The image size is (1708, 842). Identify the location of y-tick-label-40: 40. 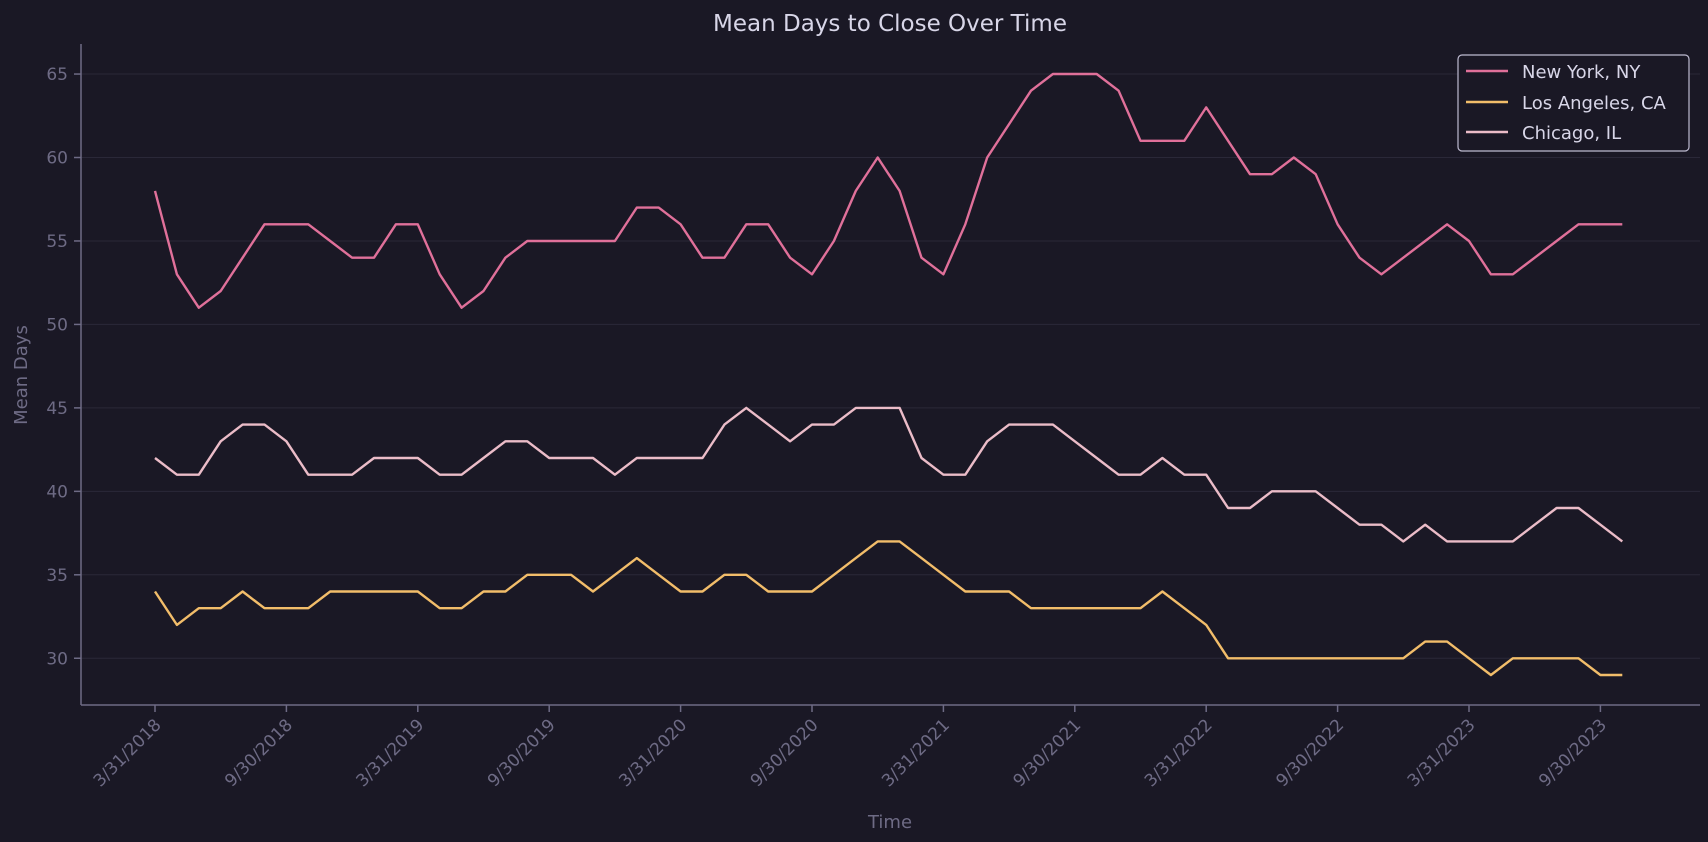
(57, 492).